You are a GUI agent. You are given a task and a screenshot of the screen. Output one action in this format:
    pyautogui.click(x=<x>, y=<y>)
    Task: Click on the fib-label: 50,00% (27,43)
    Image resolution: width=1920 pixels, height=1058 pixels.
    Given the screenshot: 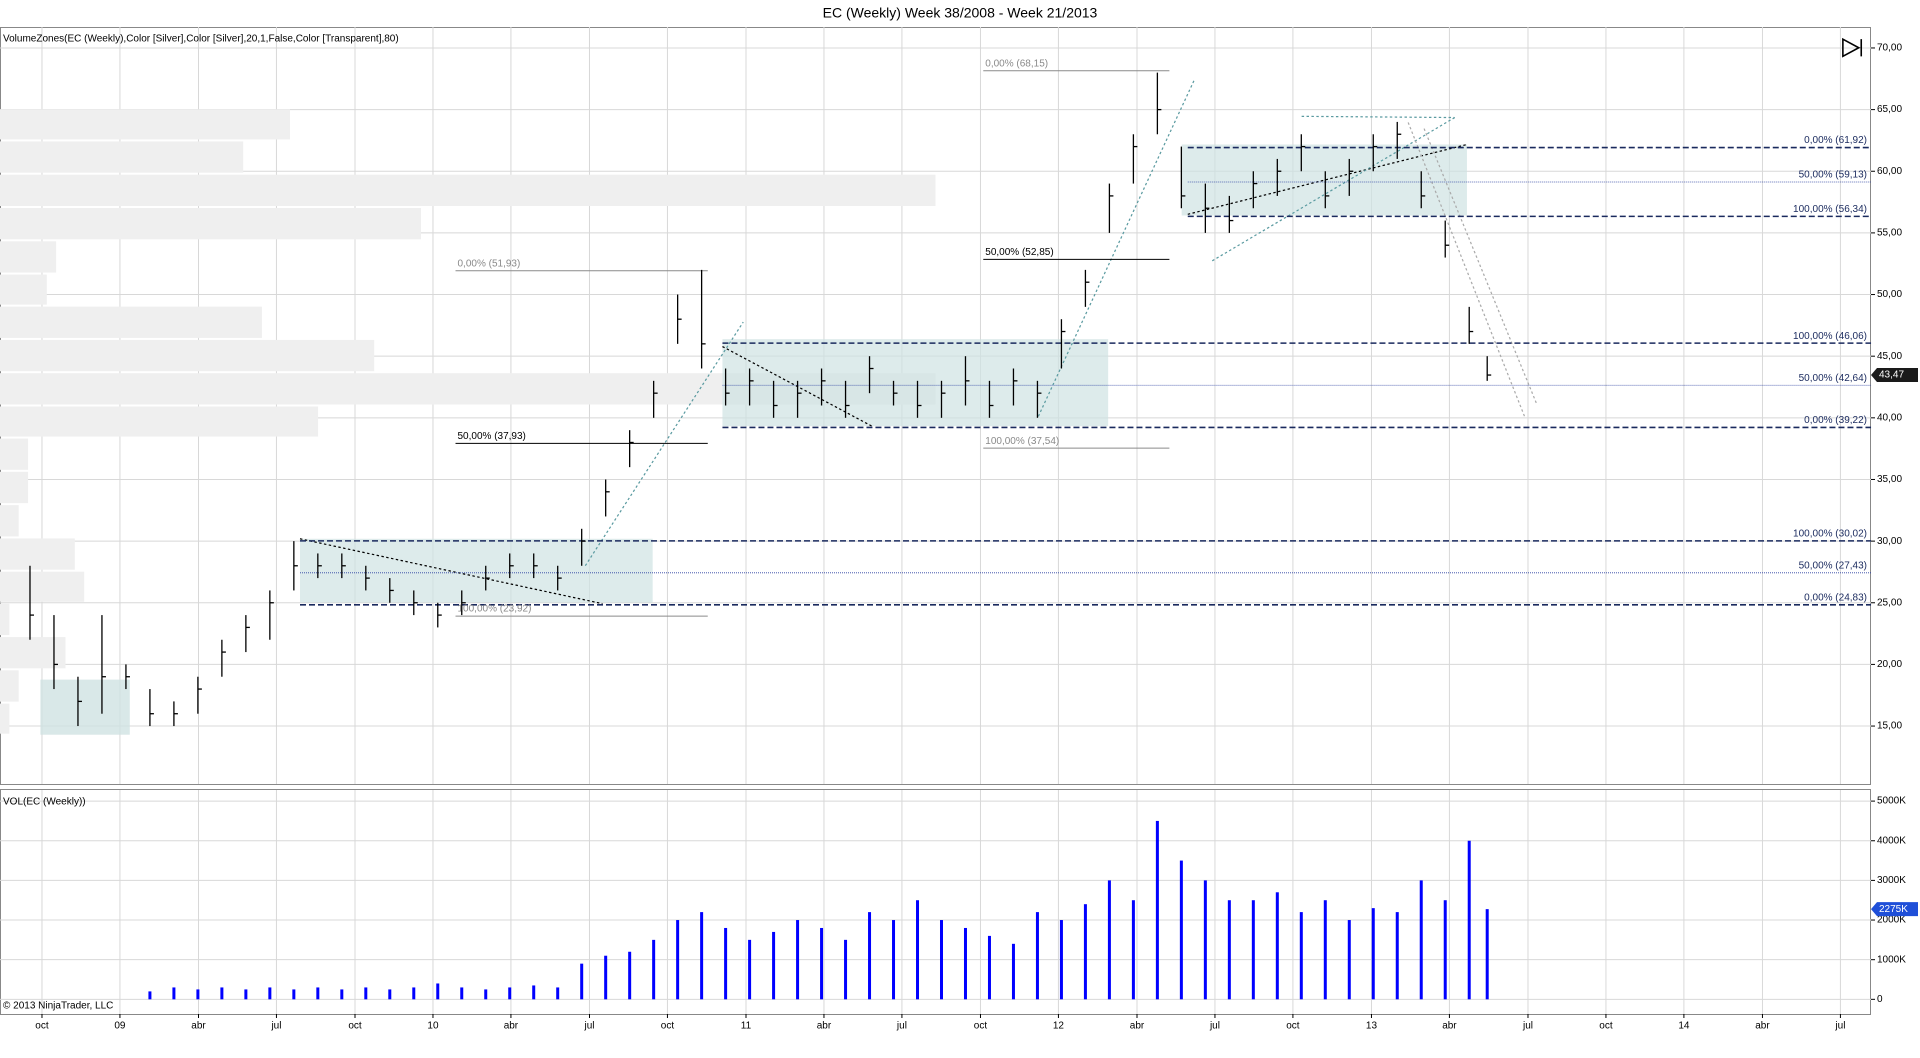 What is the action you would take?
    pyautogui.click(x=1833, y=565)
    